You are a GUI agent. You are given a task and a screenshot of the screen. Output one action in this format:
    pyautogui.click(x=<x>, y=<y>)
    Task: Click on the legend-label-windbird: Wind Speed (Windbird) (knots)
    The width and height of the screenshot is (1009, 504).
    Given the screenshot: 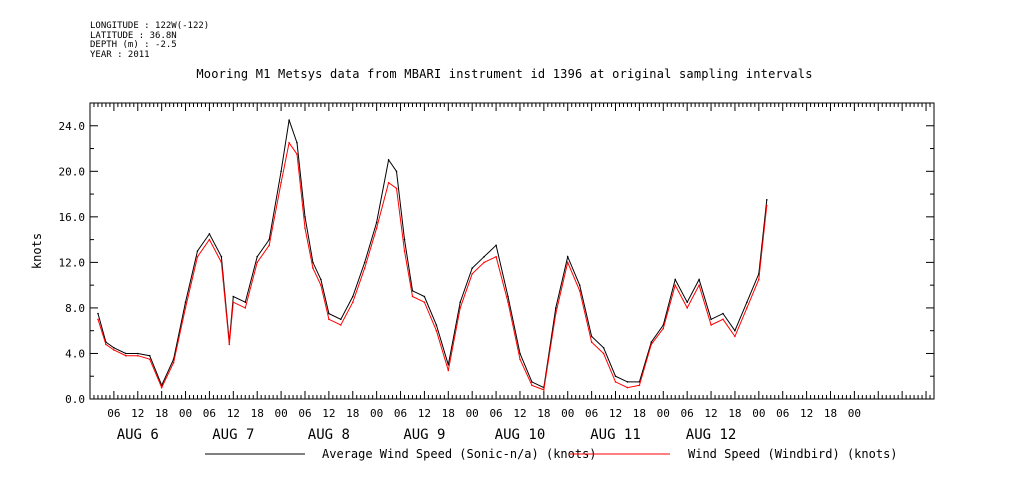 What is the action you would take?
    pyautogui.click(x=793, y=454)
    